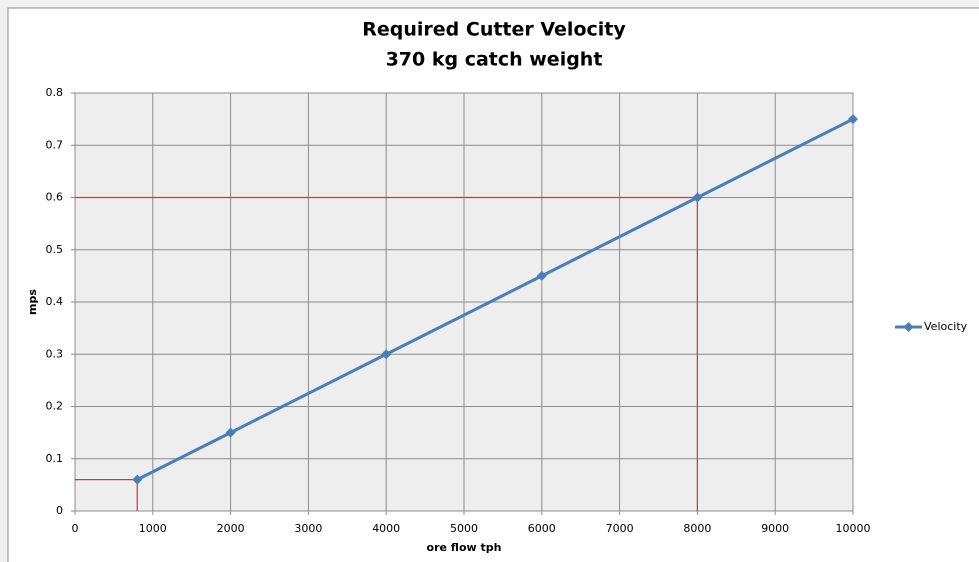  I want to click on legend-marker, so click(908, 327).